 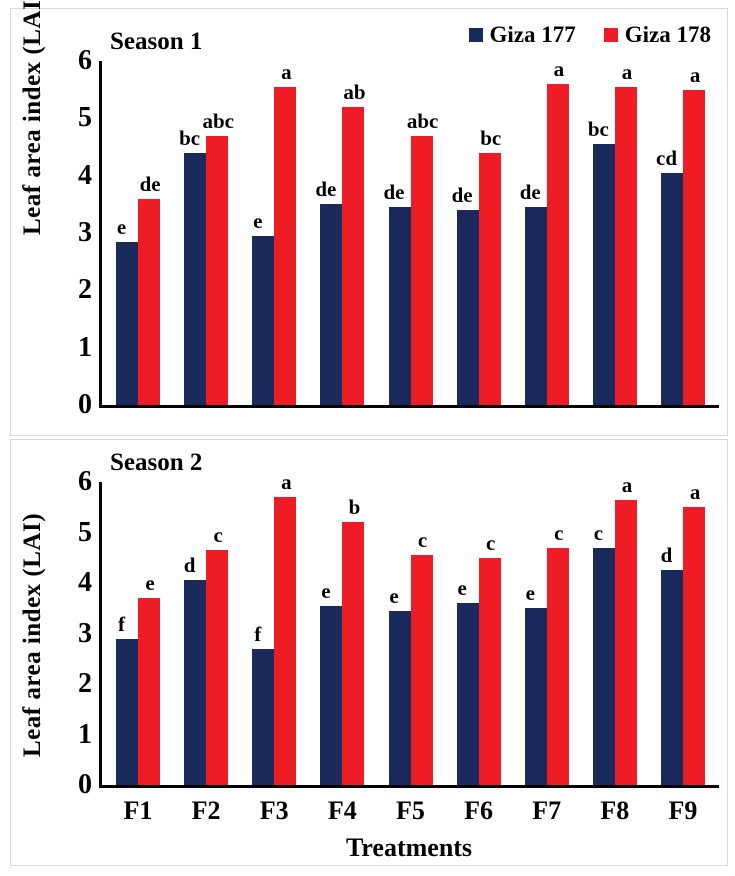 I want to click on significance-letter-giza-178-f4: b, so click(x=354, y=507).